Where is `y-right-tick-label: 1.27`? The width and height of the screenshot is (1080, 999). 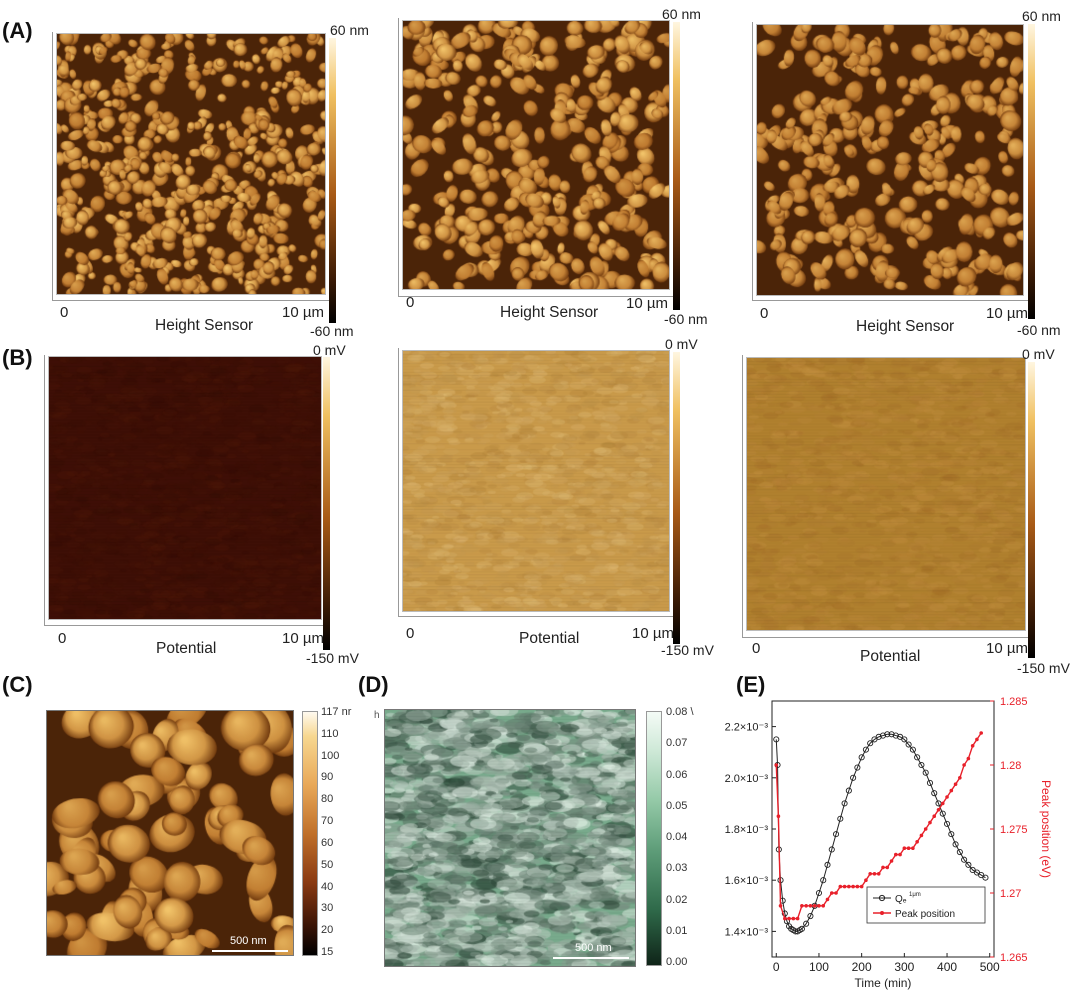
y-right-tick-label: 1.27 is located at coordinates (1010, 894).